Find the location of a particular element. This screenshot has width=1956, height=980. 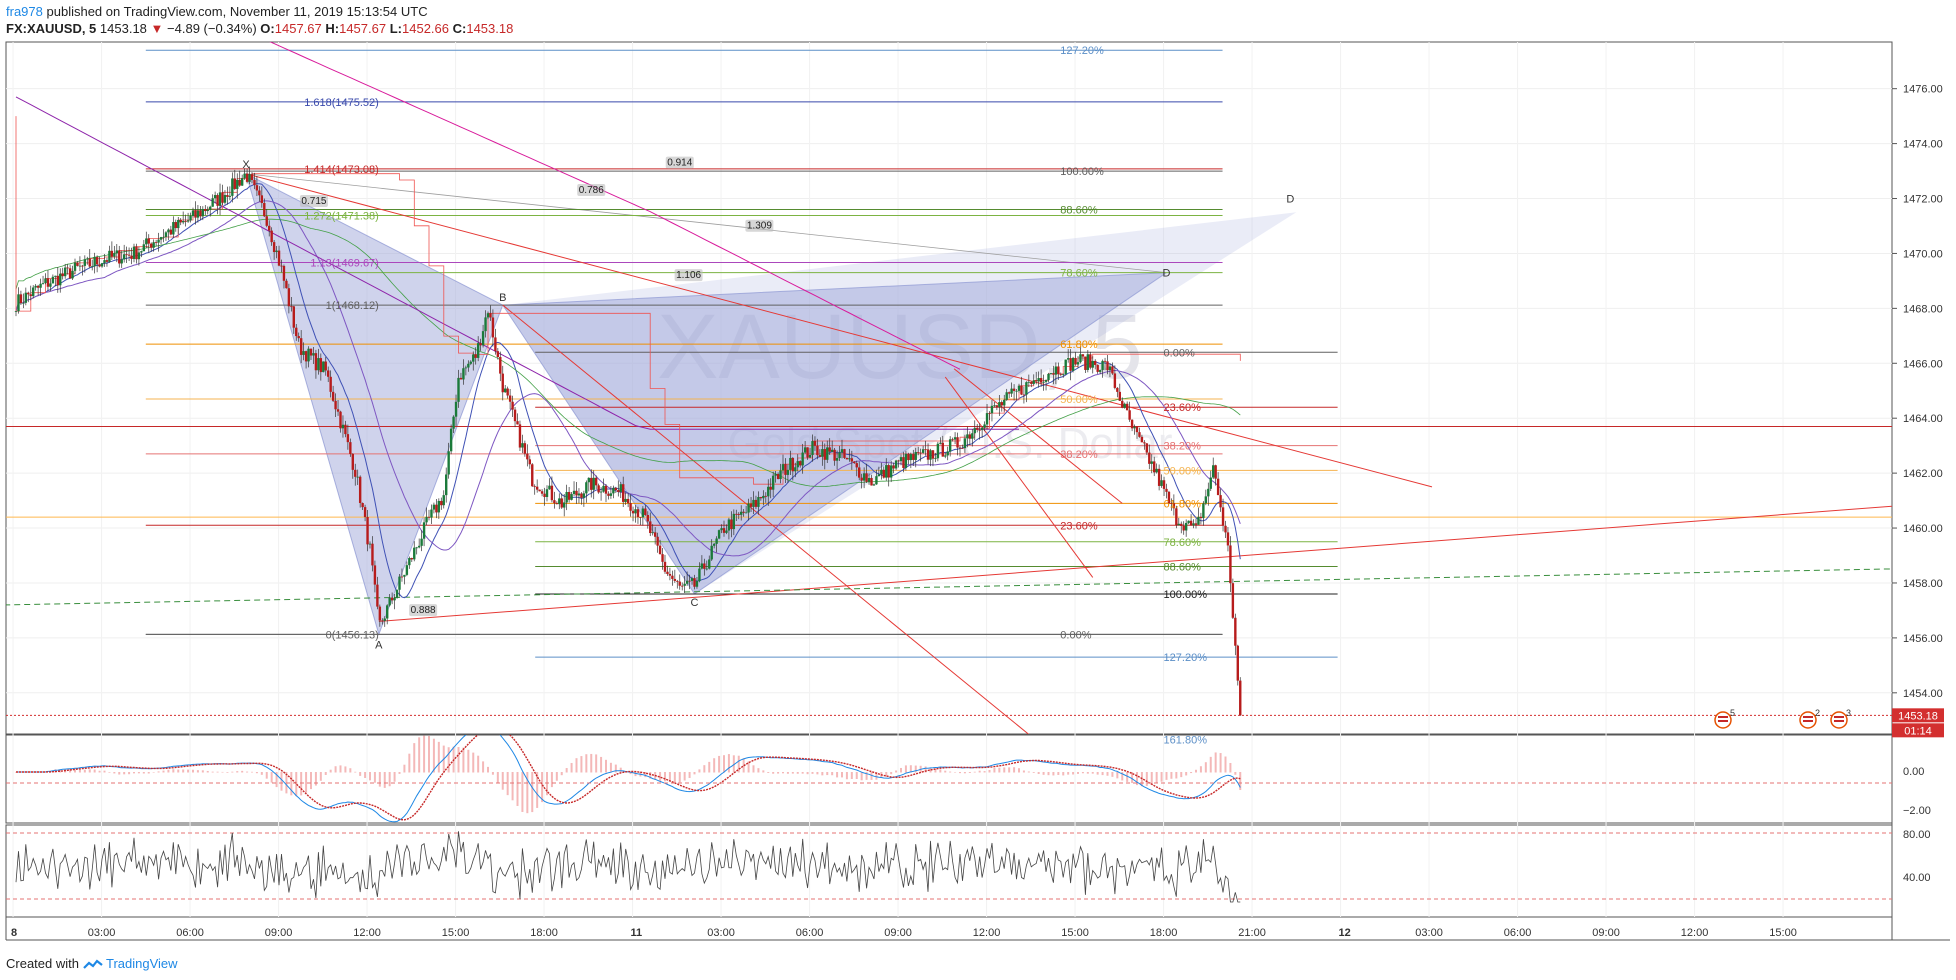

point-b-label: B is located at coordinates (502, 298).